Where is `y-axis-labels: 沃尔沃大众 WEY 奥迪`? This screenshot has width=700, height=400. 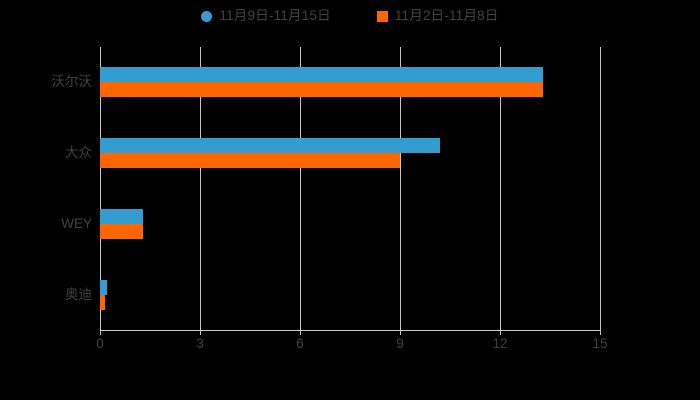 y-axis-labels: 沃尔沃大众 WEY 奥迪 is located at coordinates (46, 200).